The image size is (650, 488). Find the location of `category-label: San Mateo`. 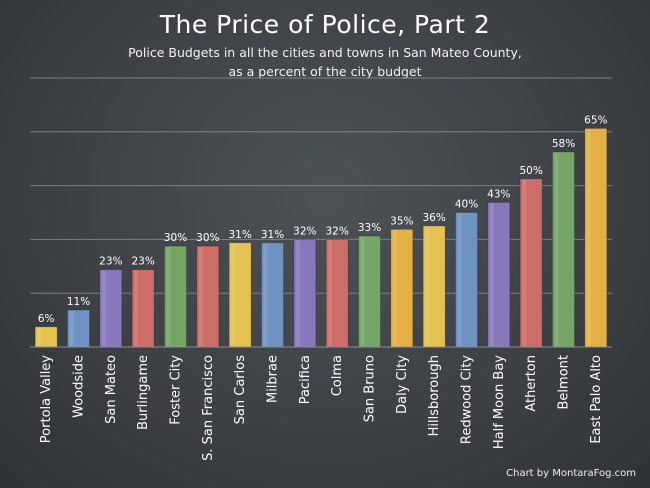

category-label: San Mateo is located at coordinates (111, 389).